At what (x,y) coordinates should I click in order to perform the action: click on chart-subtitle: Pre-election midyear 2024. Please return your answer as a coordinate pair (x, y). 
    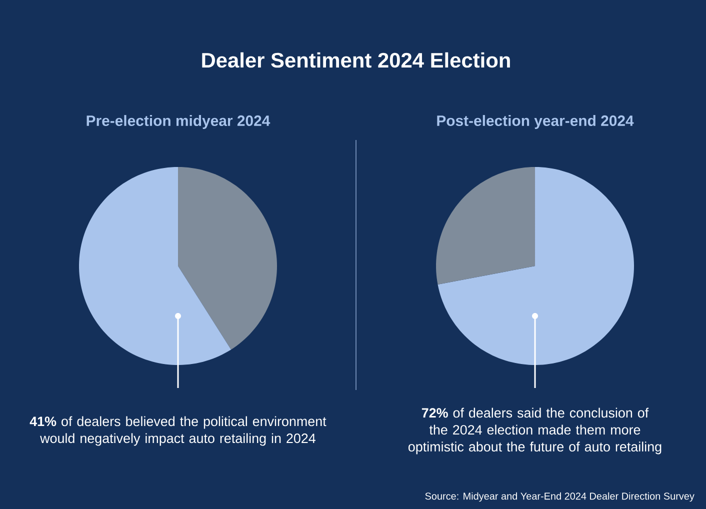
    Looking at the image, I should click on (178, 122).